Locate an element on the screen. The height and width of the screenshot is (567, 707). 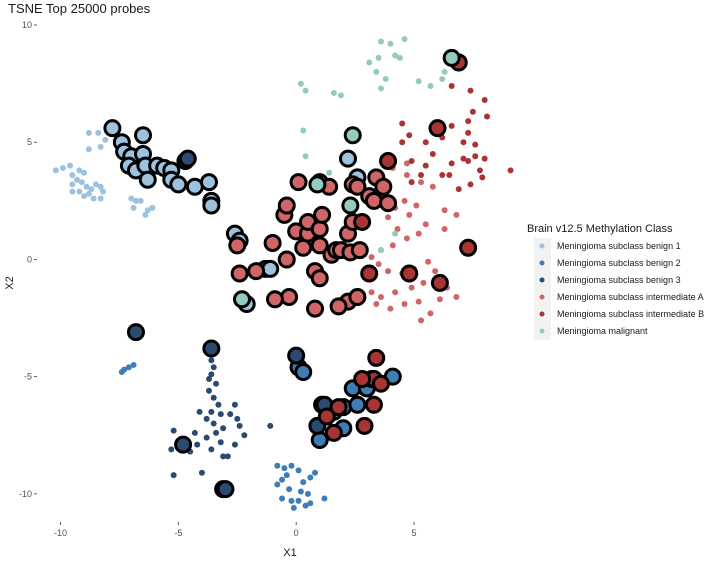
y-tick-label: 10 is located at coordinates (27, 25).